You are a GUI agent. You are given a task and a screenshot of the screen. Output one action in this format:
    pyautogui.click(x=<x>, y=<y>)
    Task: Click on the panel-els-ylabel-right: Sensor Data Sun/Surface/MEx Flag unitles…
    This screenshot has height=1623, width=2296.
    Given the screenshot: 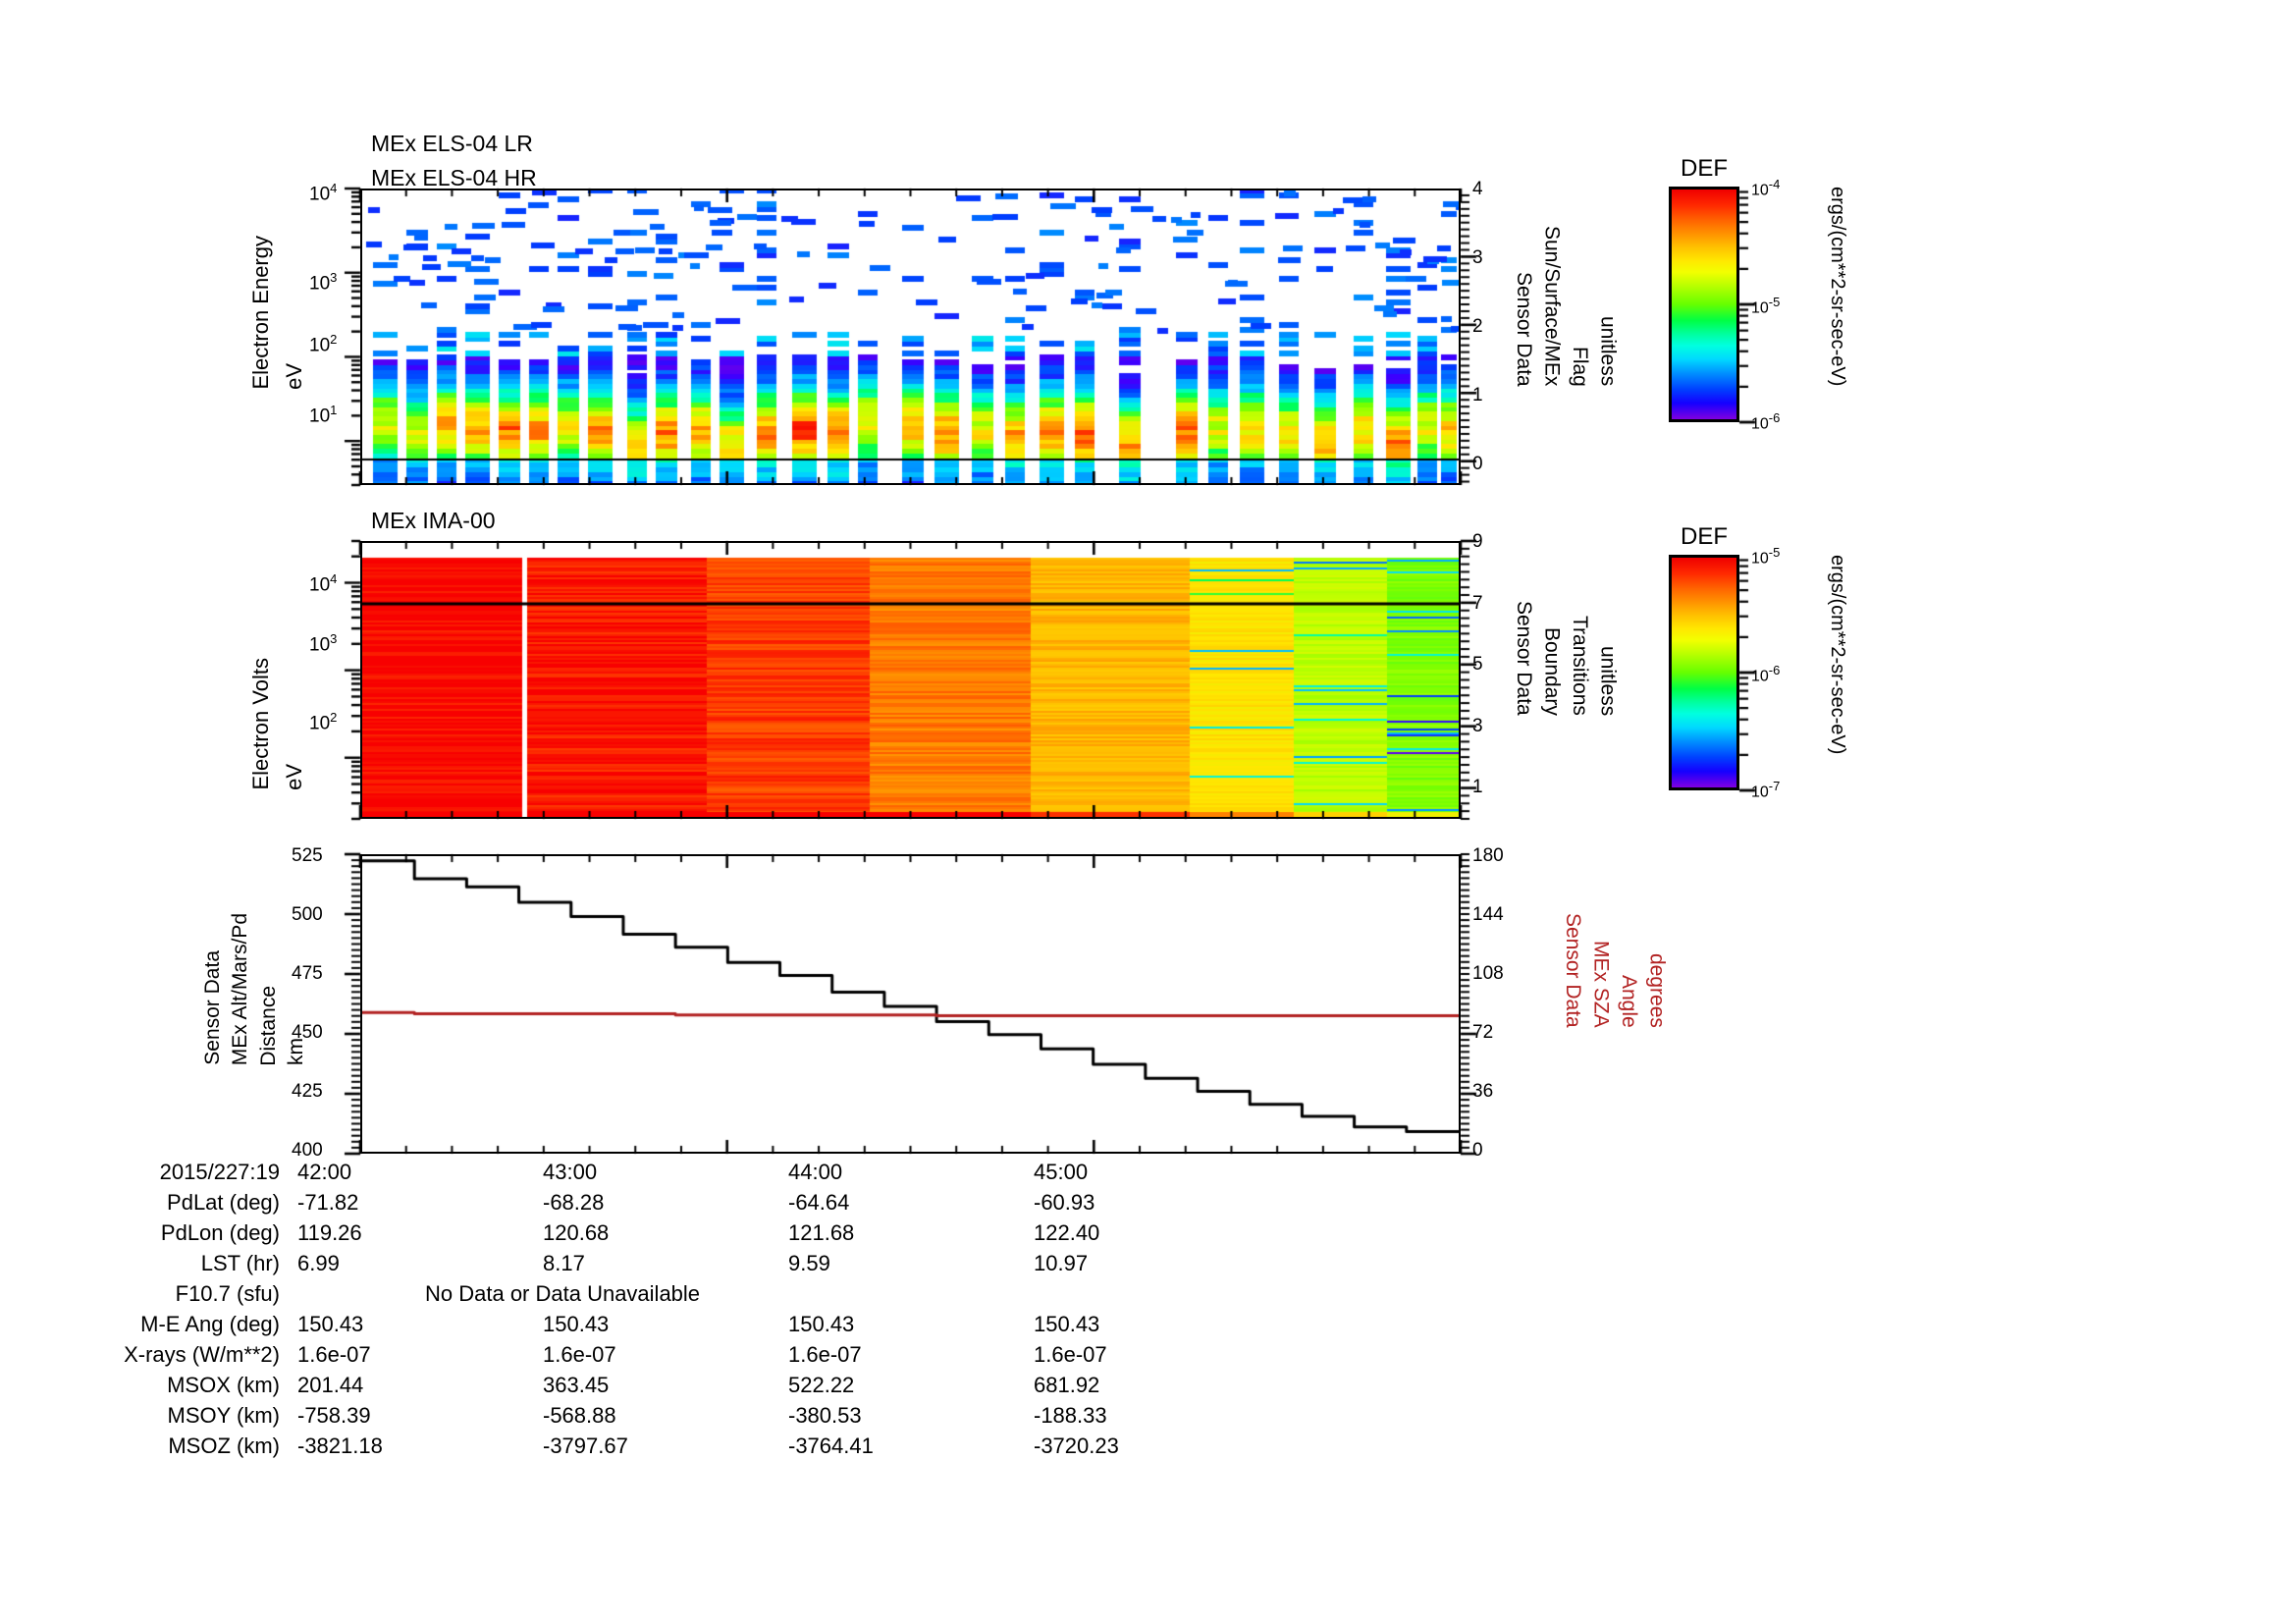 What is the action you would take?
    pyautogui.click(x=1566, y=308)
    